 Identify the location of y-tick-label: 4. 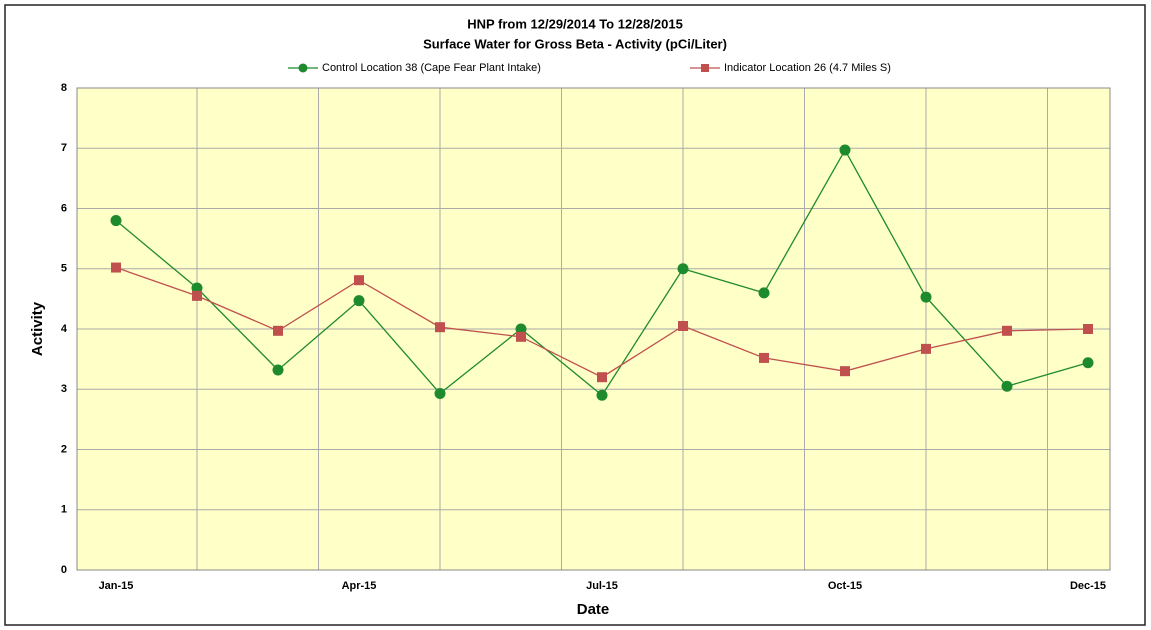
(64, 329).